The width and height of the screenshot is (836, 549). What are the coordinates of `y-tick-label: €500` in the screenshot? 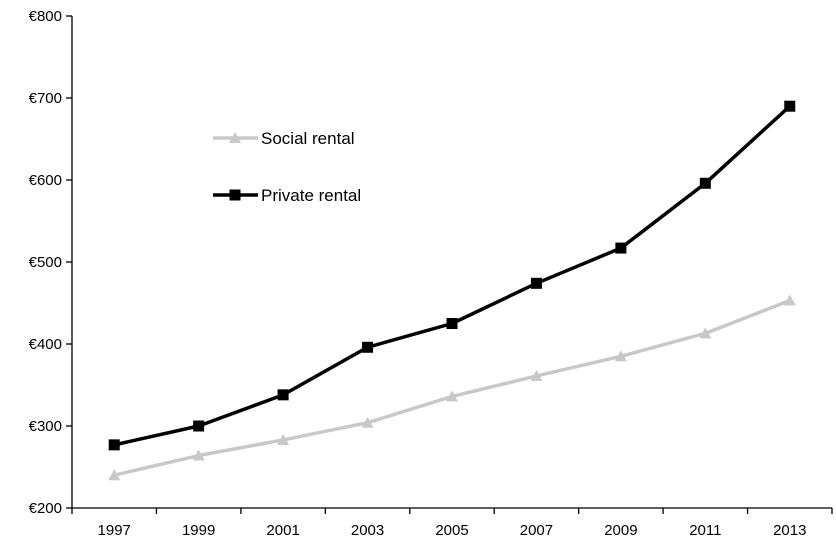 It's located at (45, 262).